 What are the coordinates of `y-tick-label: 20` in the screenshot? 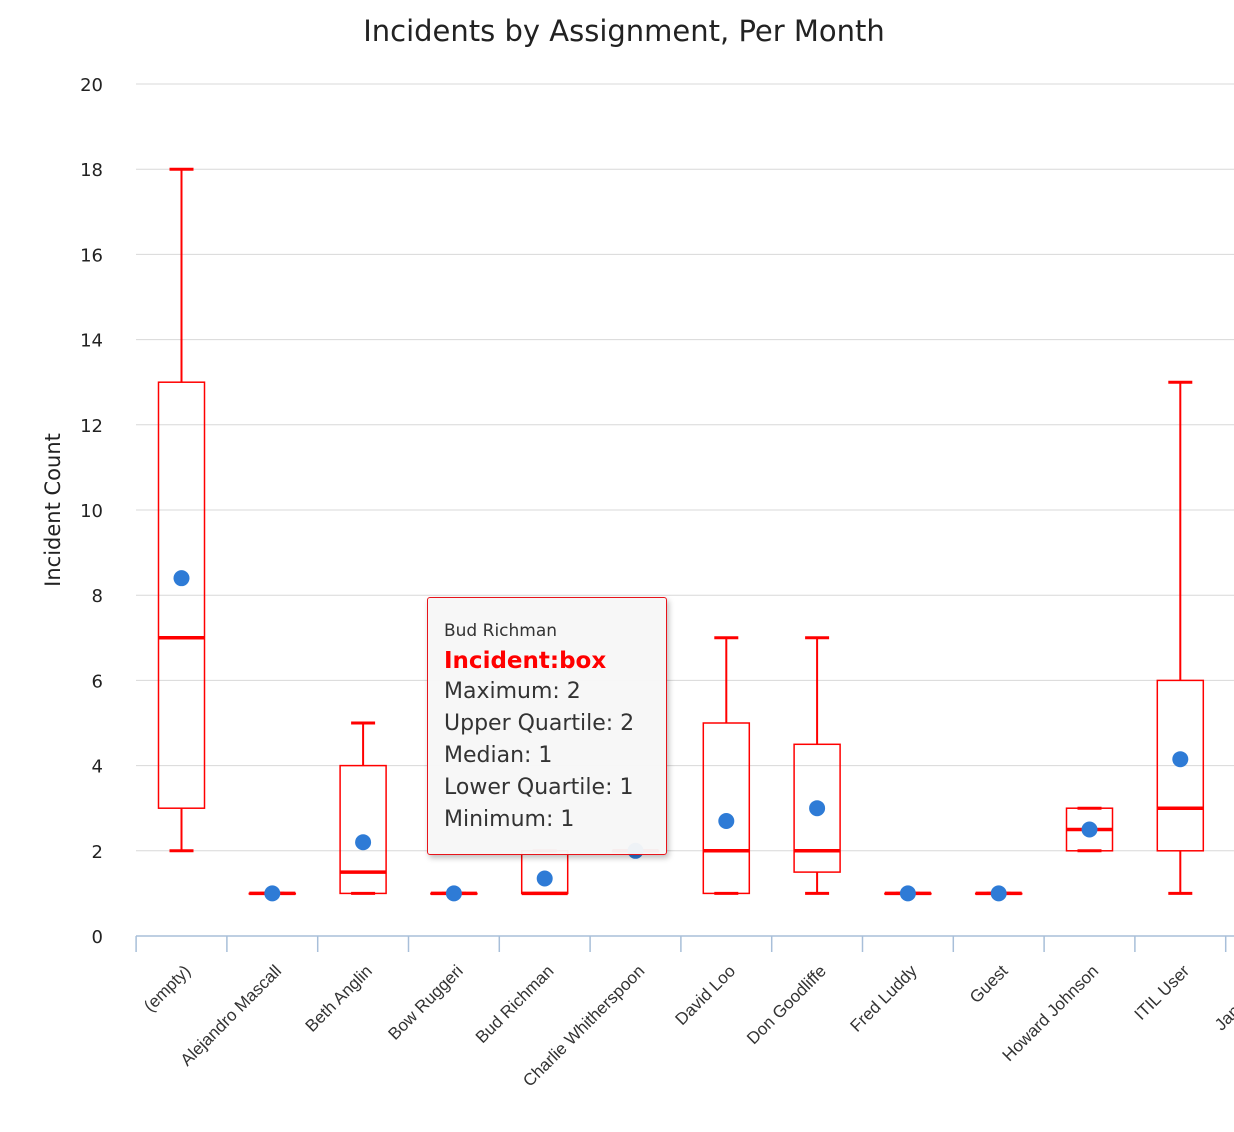 It's located at (91, 85).